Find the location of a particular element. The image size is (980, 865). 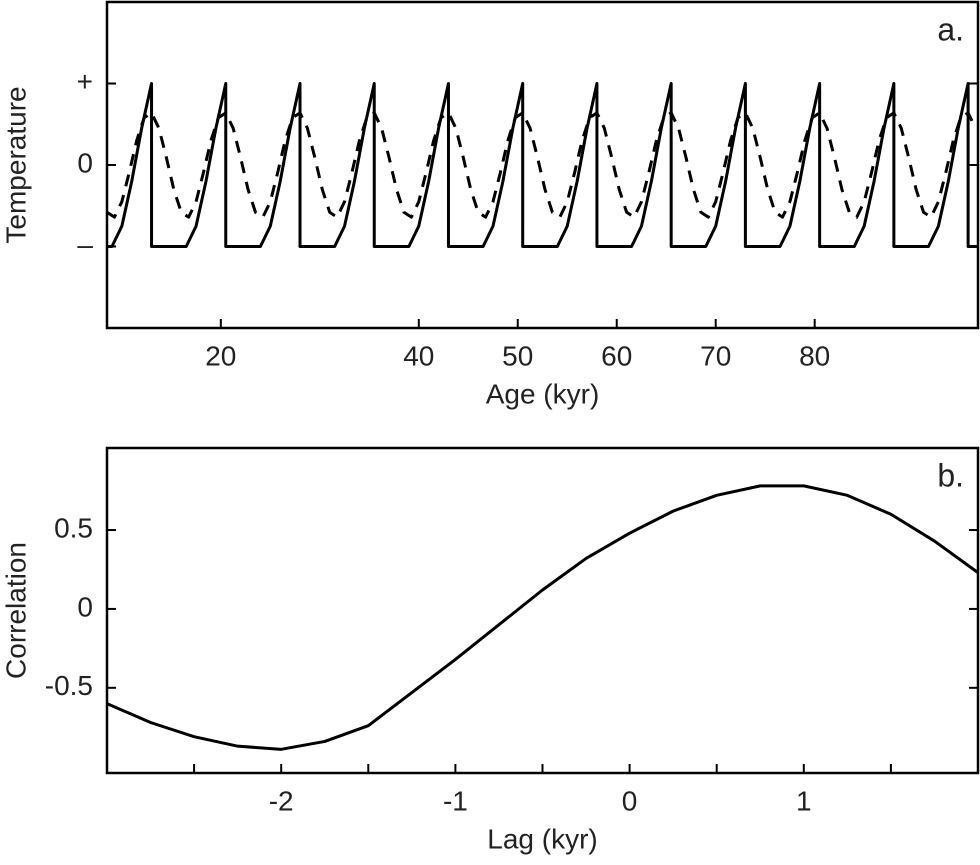

x-tick-label: -1 is located at coordinates (455, 800).